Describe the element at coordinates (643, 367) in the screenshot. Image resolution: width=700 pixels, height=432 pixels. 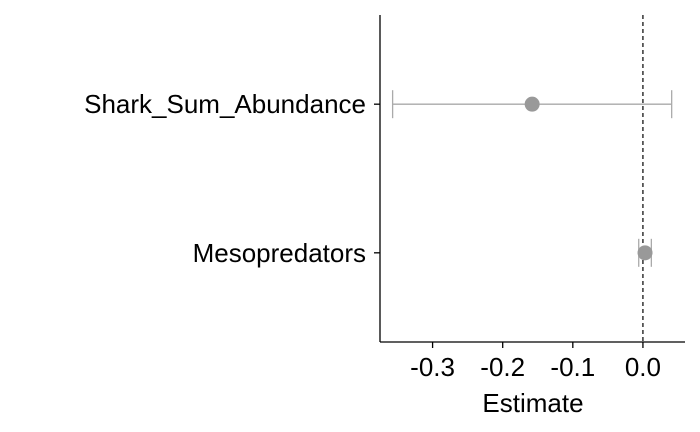
I see `x-tick-label: 0.0` at that location.